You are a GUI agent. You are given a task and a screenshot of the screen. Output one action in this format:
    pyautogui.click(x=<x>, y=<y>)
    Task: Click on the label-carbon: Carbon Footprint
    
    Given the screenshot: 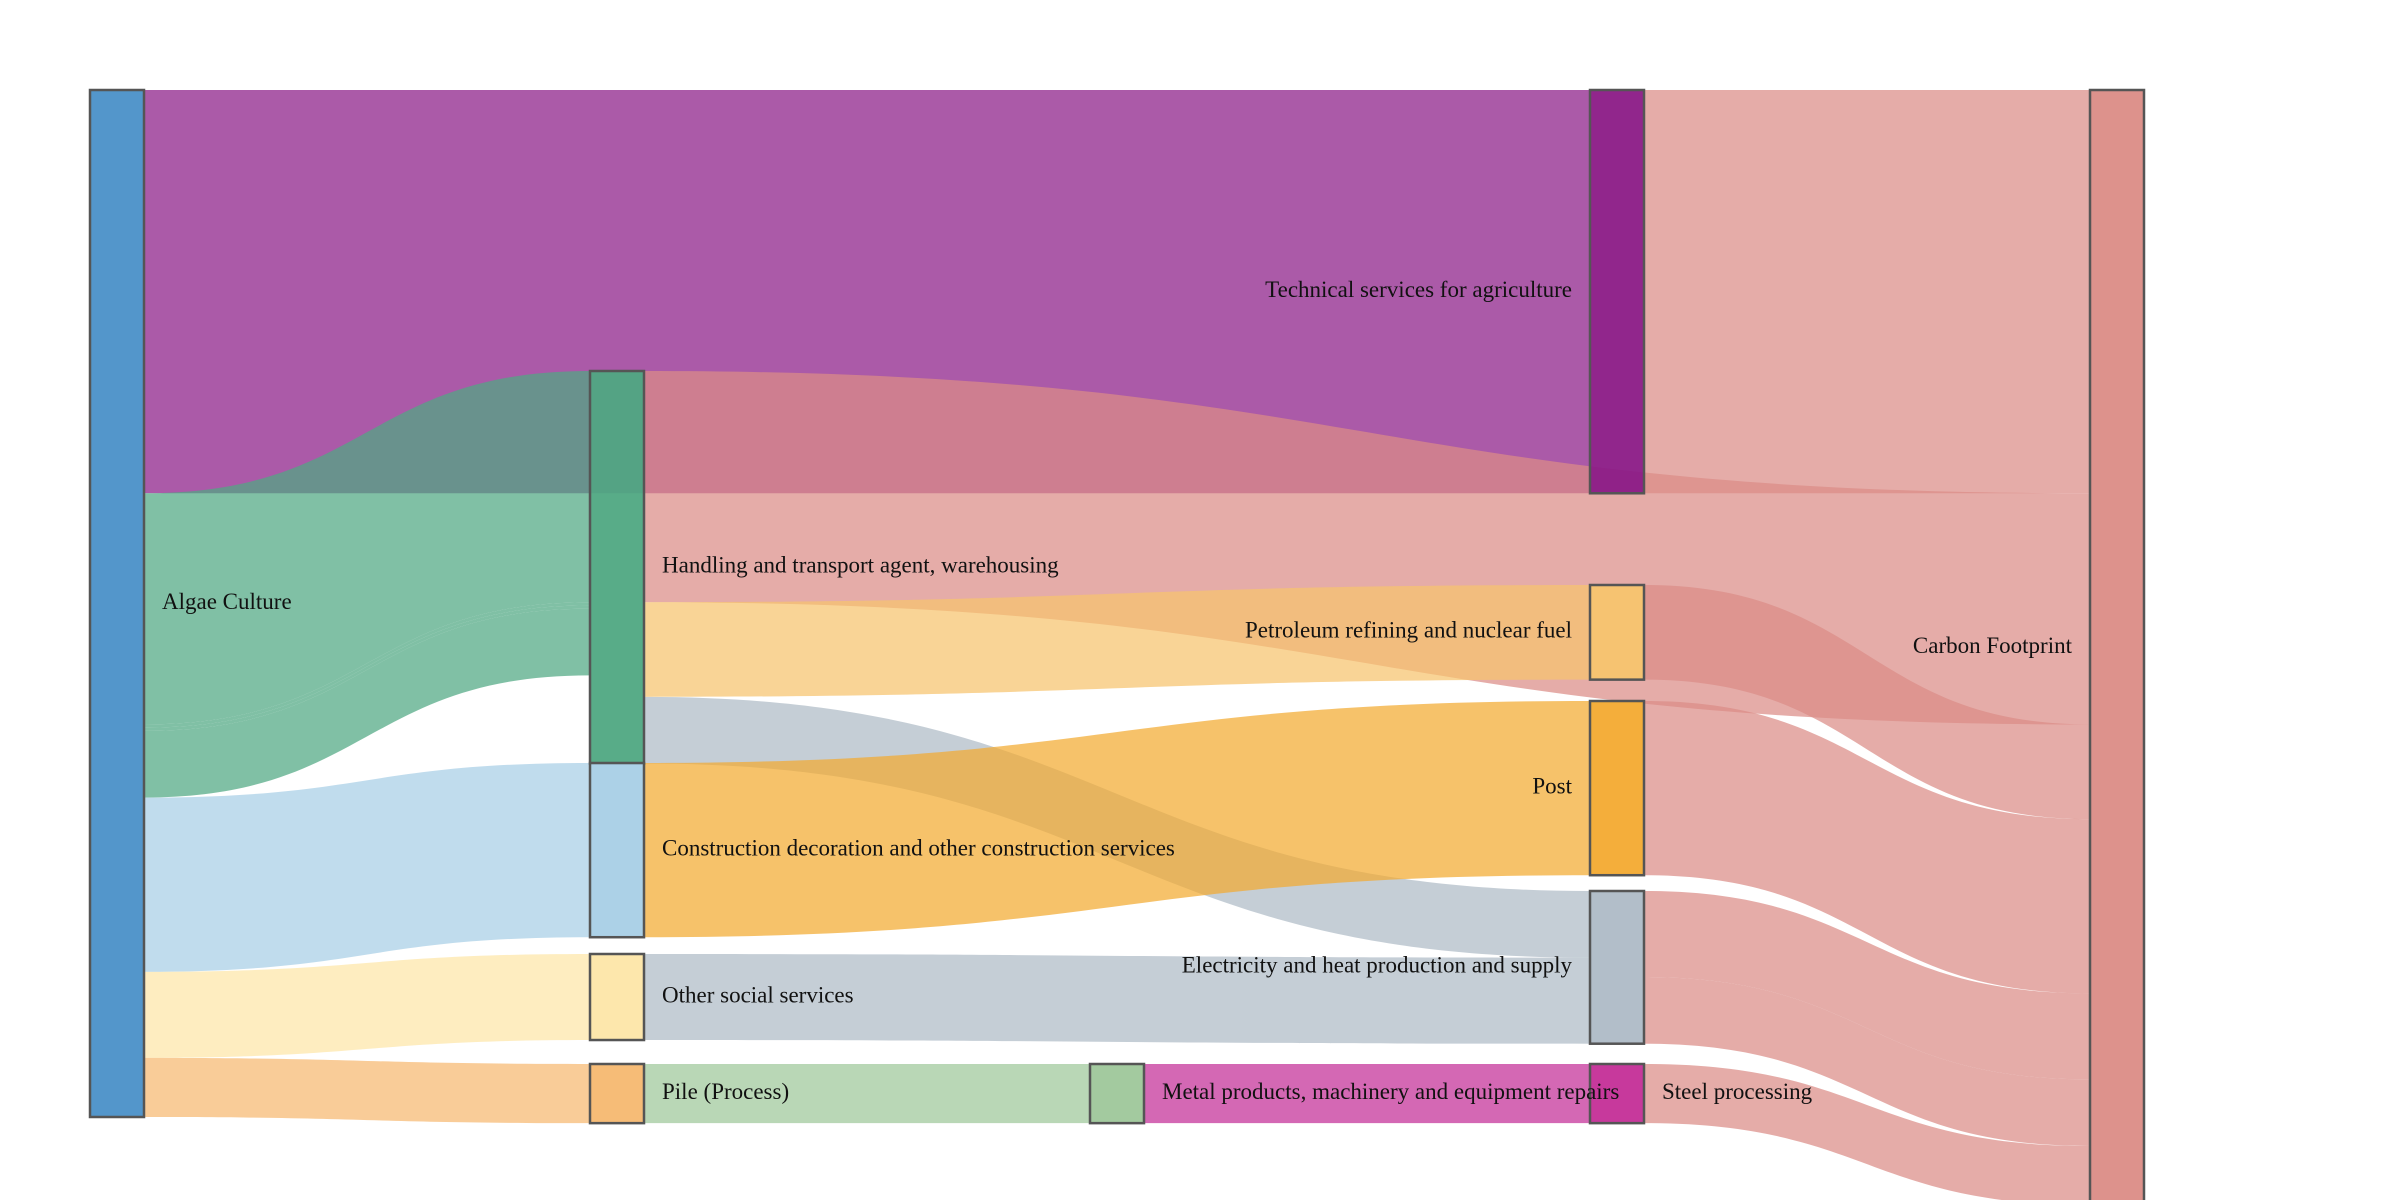 What is the action you would take?
    pyautogui.click(x=1993, y=645)
    